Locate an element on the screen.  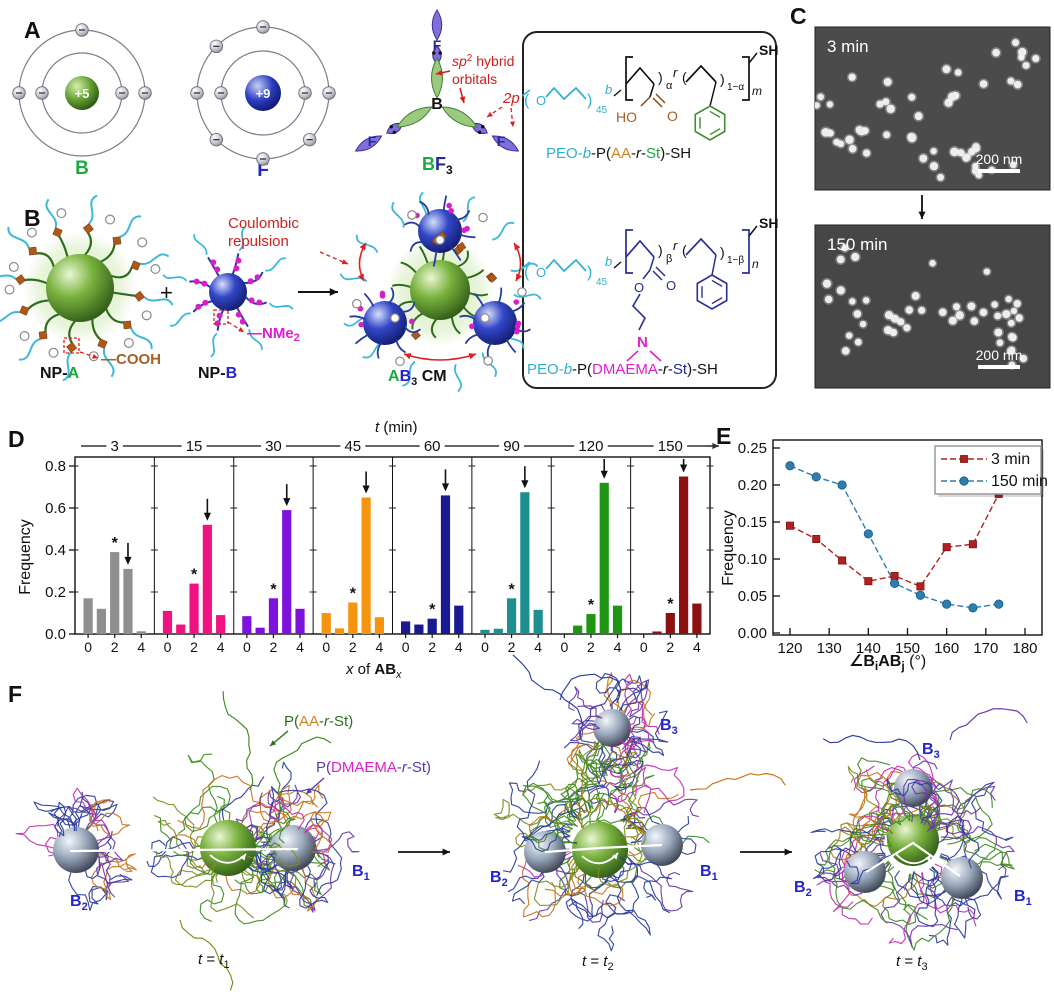
s1-u2-close: ) is located at coordinates (722, 79).